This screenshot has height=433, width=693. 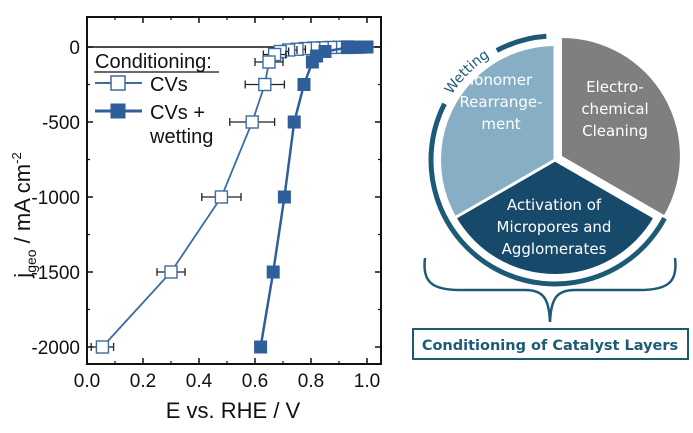 What do you see at coordinates (255, 381) in the screenshot?
I see `x-tick-label: 0.6` at bounding box center [255, 381].